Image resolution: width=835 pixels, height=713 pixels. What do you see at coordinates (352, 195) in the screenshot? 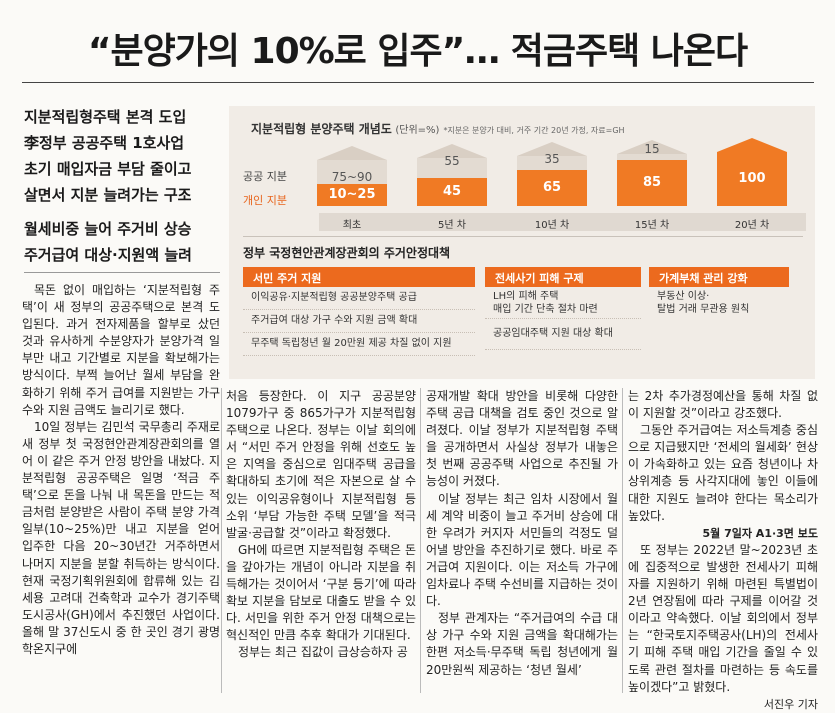
I see `individual-share-value: 10~25` at bounding box center [352, 195].